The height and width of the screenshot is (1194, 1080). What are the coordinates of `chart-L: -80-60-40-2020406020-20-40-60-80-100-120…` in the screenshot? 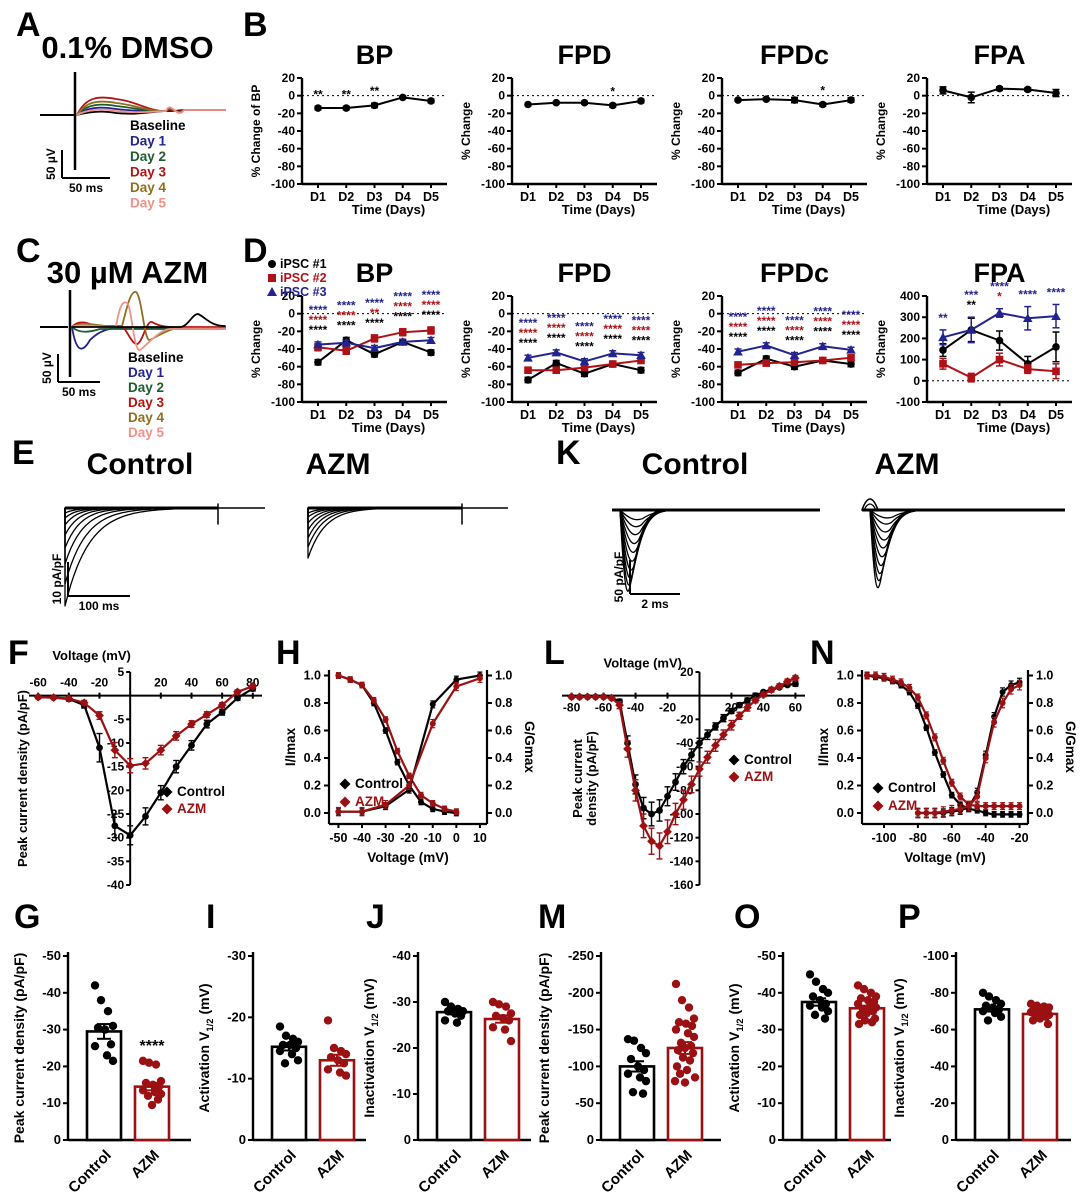 It's located at (683, 774).